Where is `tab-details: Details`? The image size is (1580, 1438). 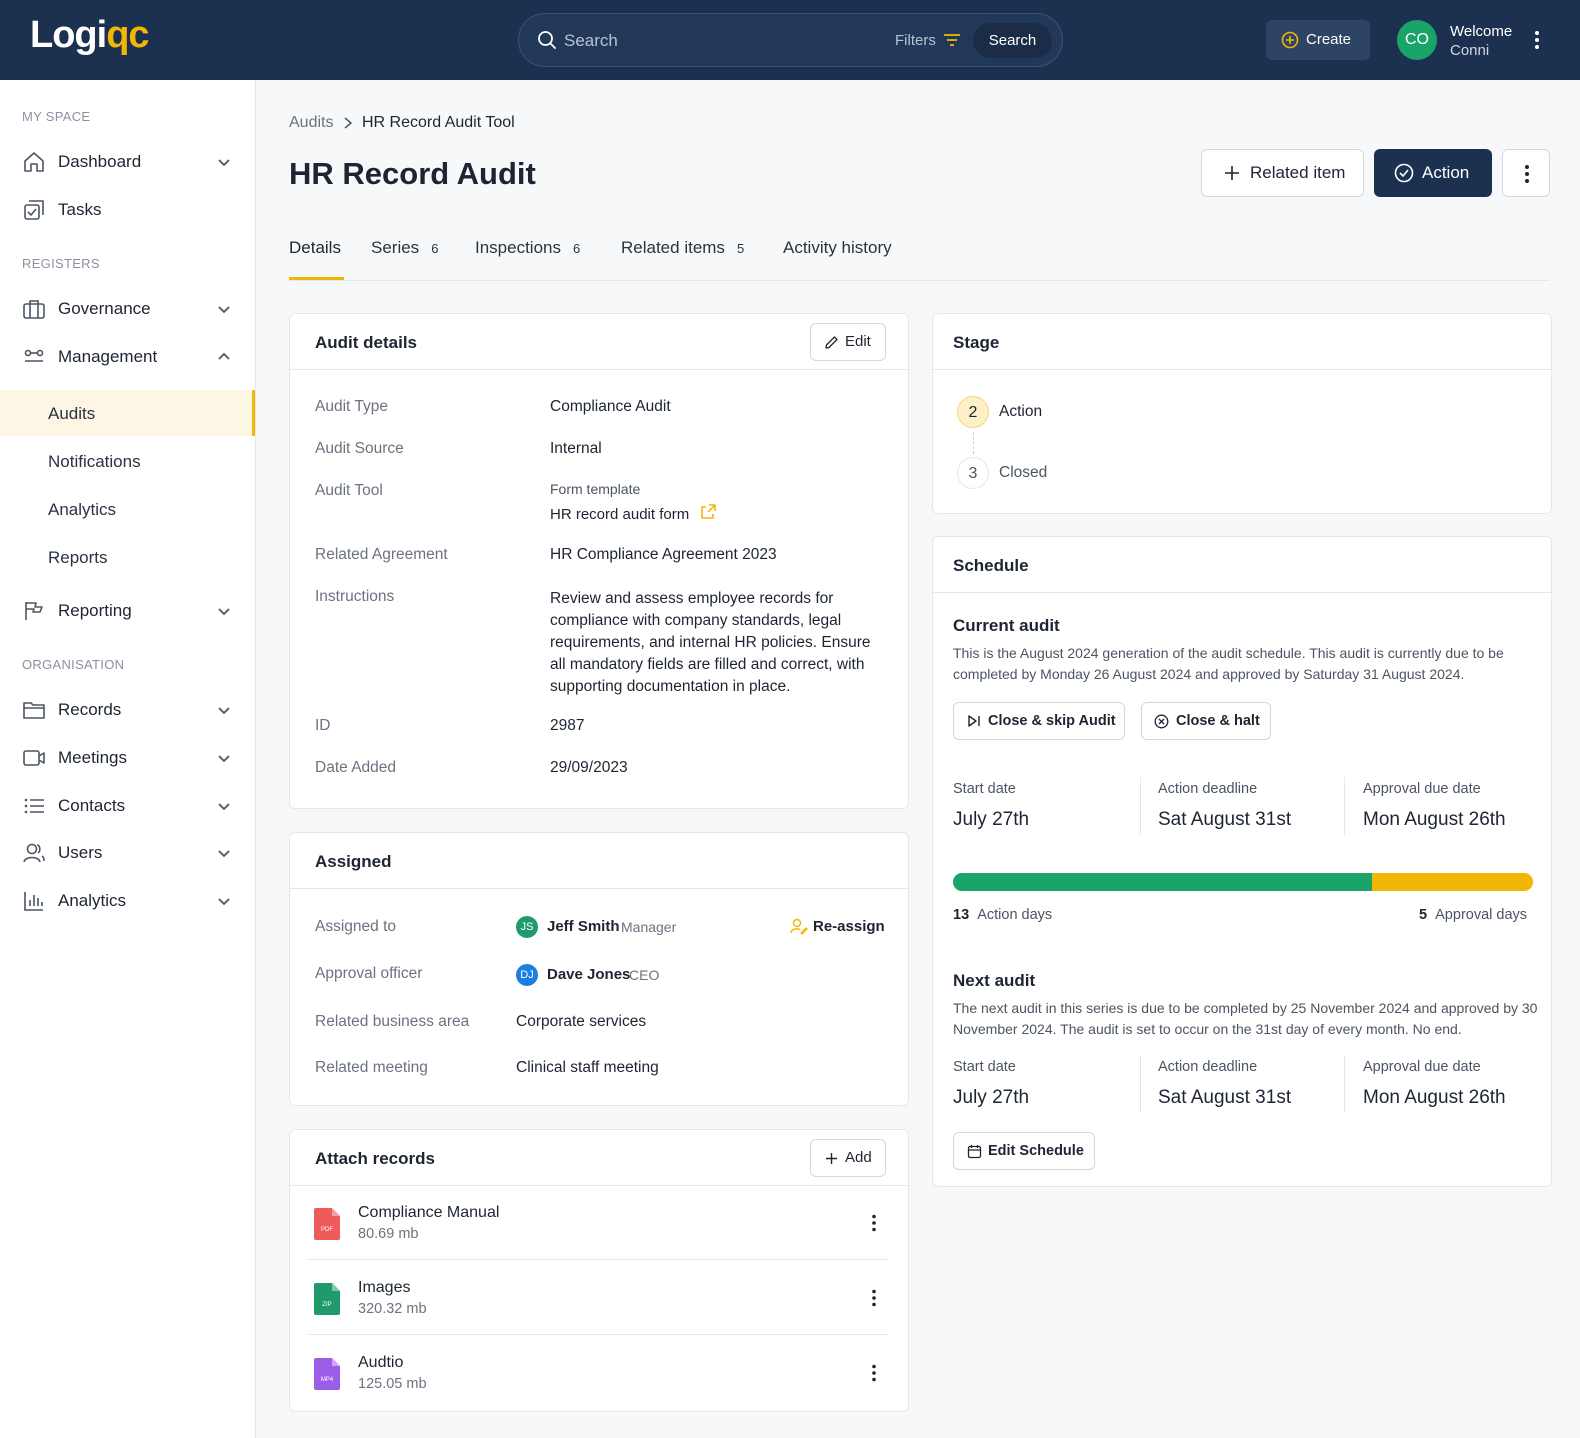
tab-details: Details is located at coordinates (315, 248).